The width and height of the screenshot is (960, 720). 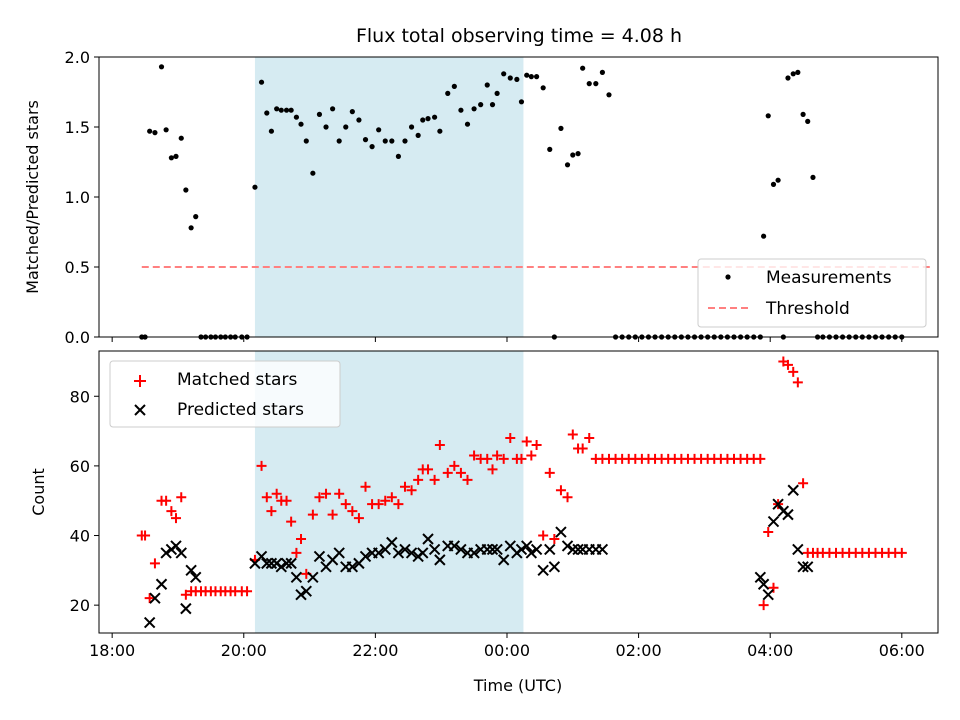 I want to click on legend-predicted-marker, so click(x=140, y=410).